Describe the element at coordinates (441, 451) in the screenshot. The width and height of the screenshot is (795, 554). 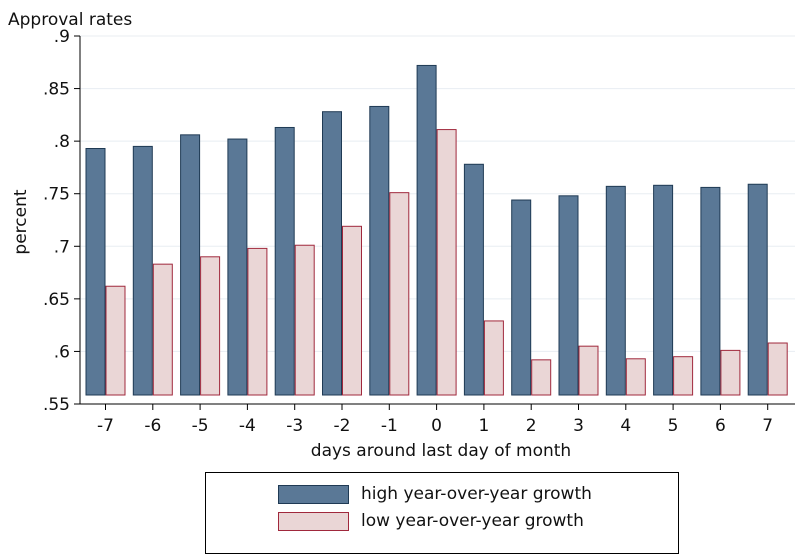
I see `x-axis-label: days around last day of month` at that location.